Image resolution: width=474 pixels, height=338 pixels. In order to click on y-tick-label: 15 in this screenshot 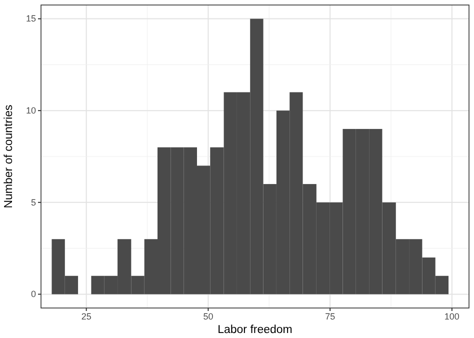, I will do `click(31, 19)`.